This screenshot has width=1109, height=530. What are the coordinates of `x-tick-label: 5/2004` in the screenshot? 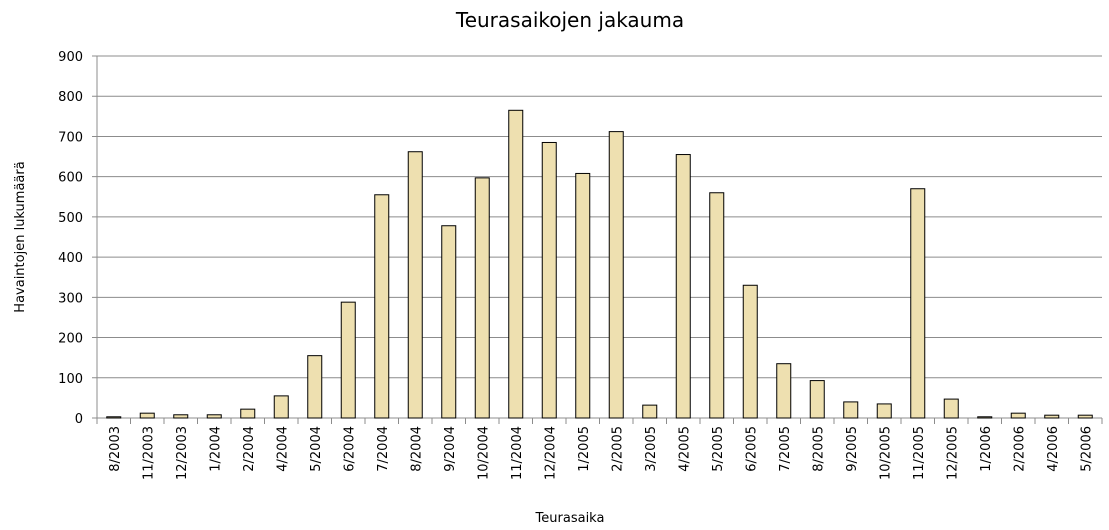 It's located at (316, 449).